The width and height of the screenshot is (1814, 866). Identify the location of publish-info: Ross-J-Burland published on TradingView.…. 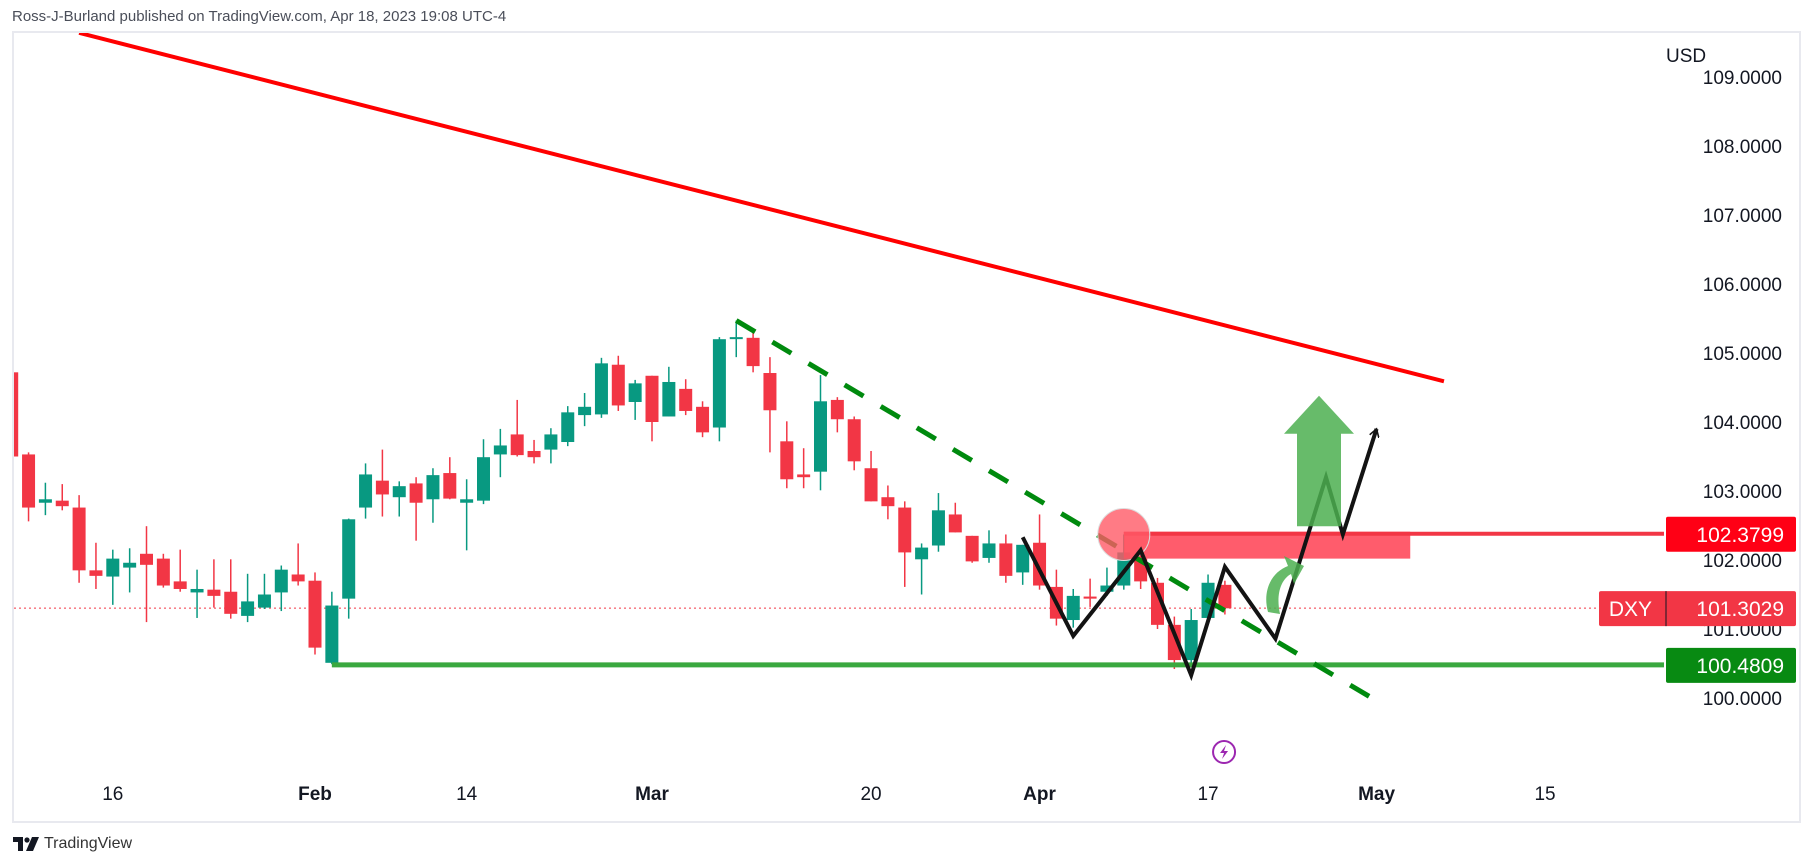
(259, 16).